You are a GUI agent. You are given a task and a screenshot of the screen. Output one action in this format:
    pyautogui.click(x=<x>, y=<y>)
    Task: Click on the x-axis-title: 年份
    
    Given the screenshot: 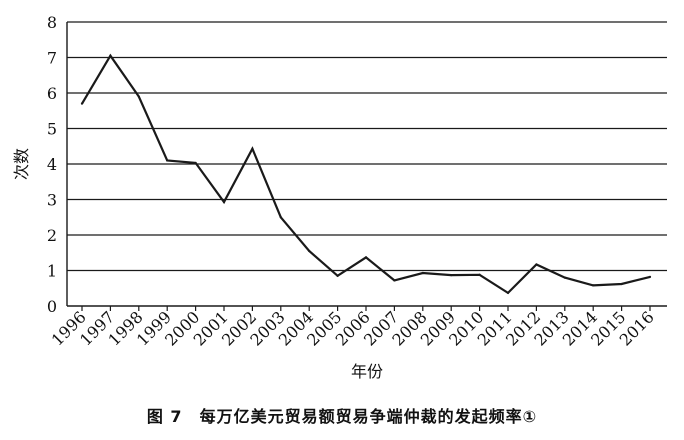 What is the action you would take?
    pyautogui.click(x=367, y=371)
    